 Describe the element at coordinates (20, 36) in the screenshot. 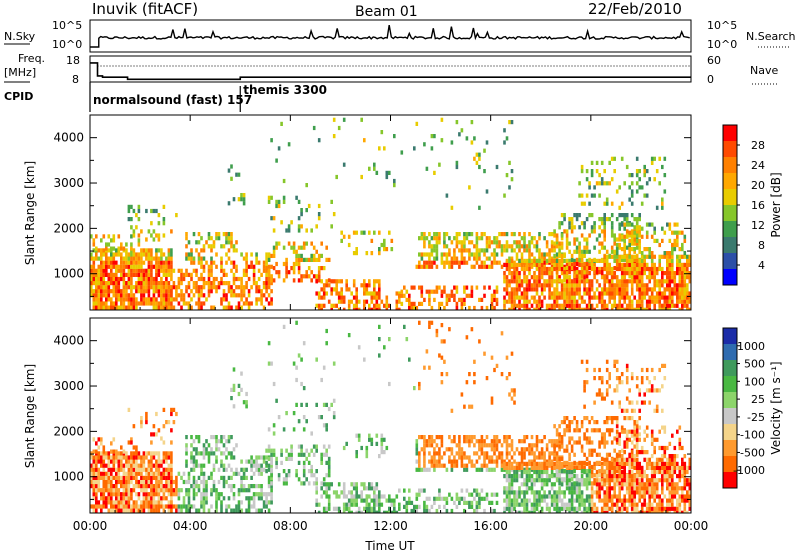

I see `nsky-label: N.Sky` at that location.